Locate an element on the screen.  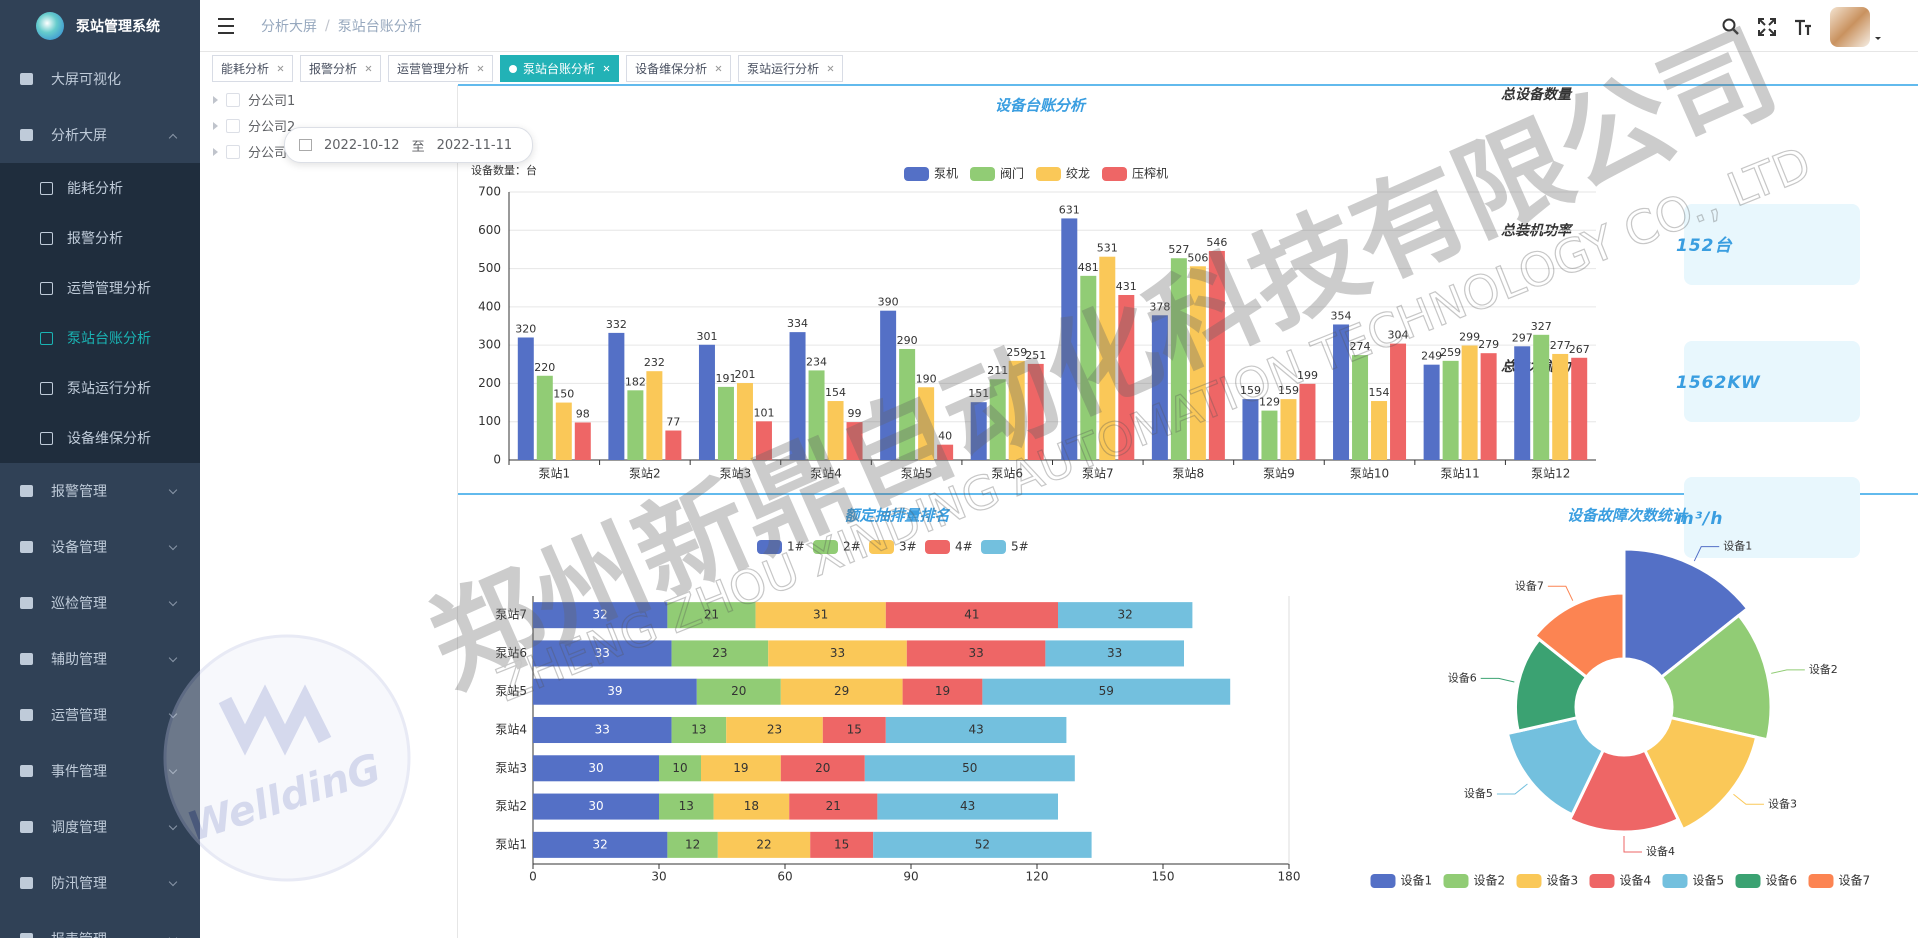
menu-toggle is located at coordinates (226, 25).